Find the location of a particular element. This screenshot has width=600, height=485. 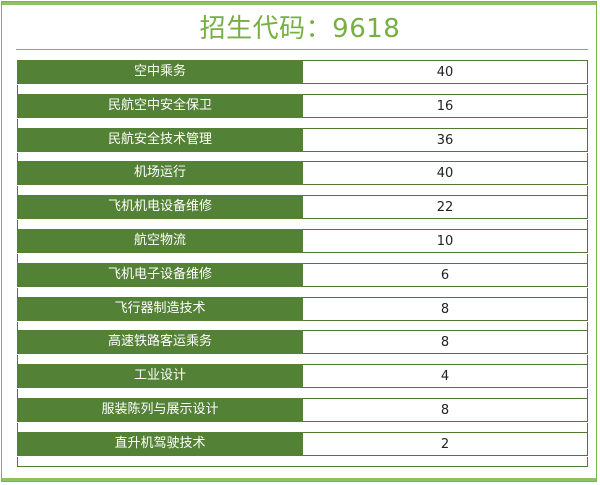

title-divider is located at coordinates (302, 49).